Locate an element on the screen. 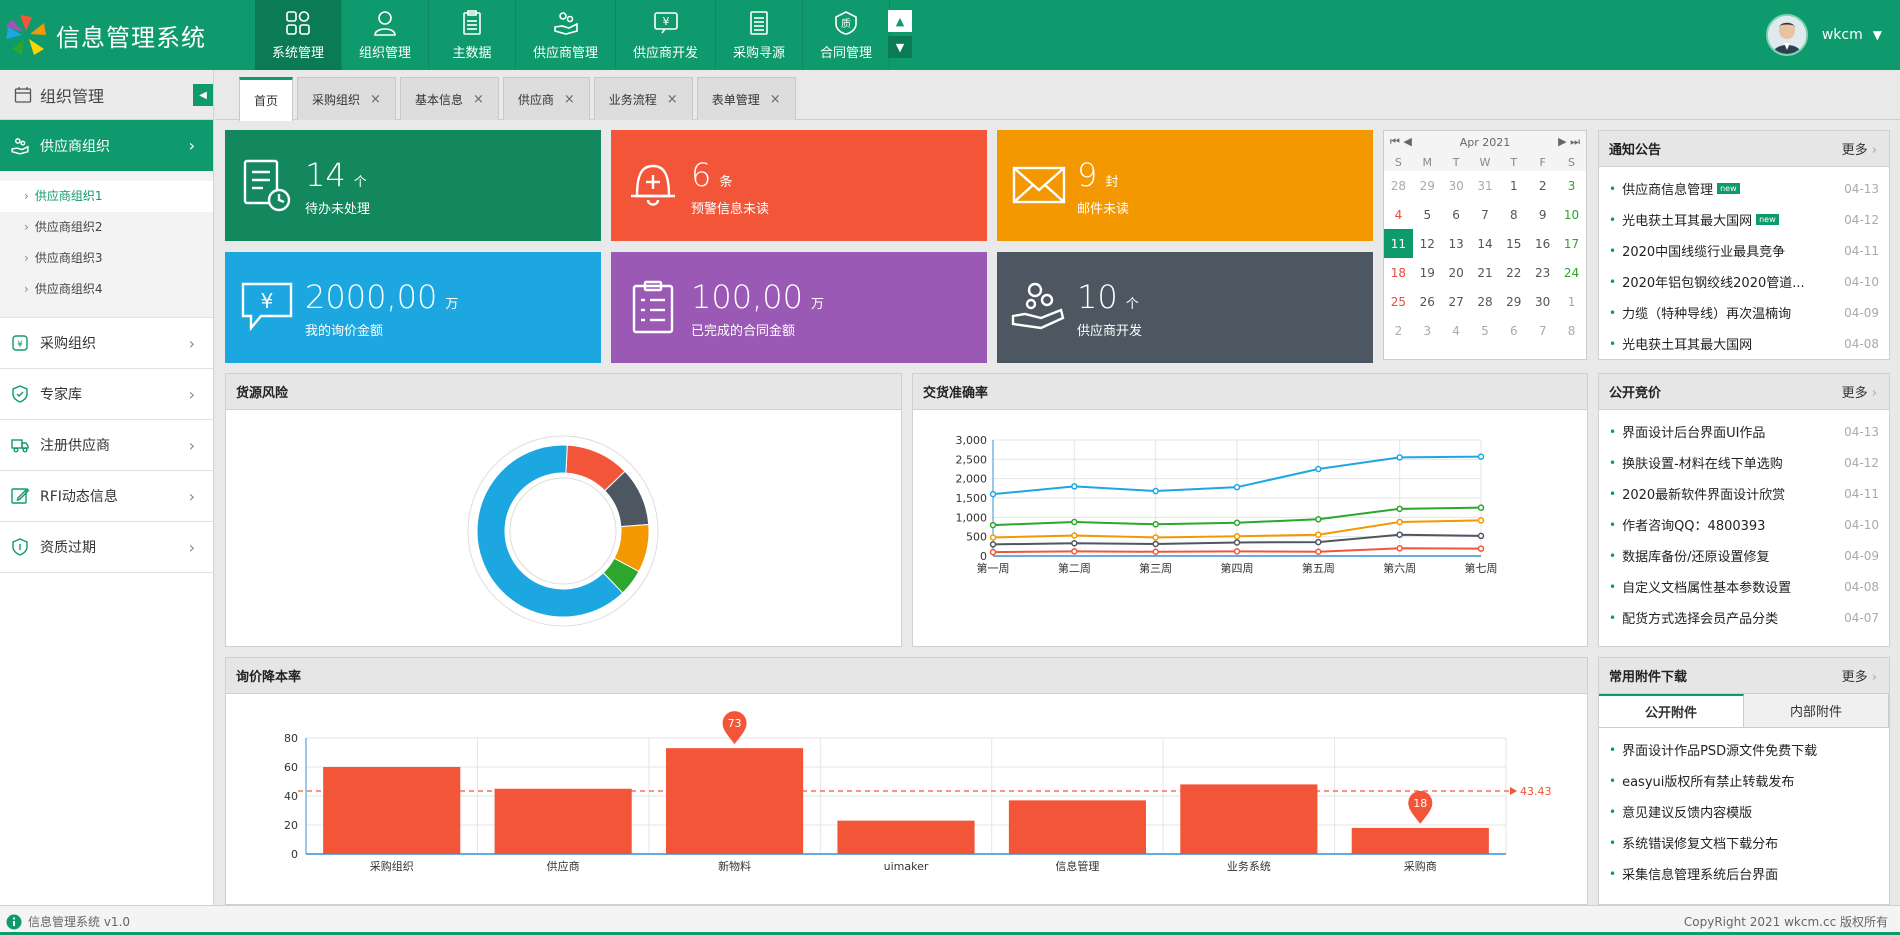  tab-basic-info: 基本信息 × is located at coordinates (449, 98).